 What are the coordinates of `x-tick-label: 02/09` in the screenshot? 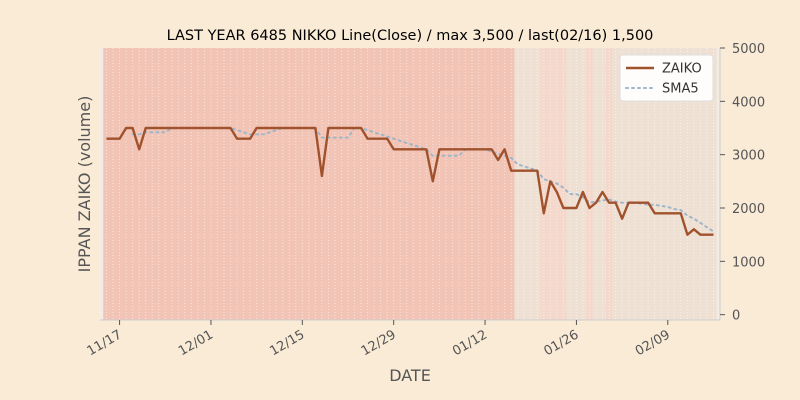 It's located at (653, 343).